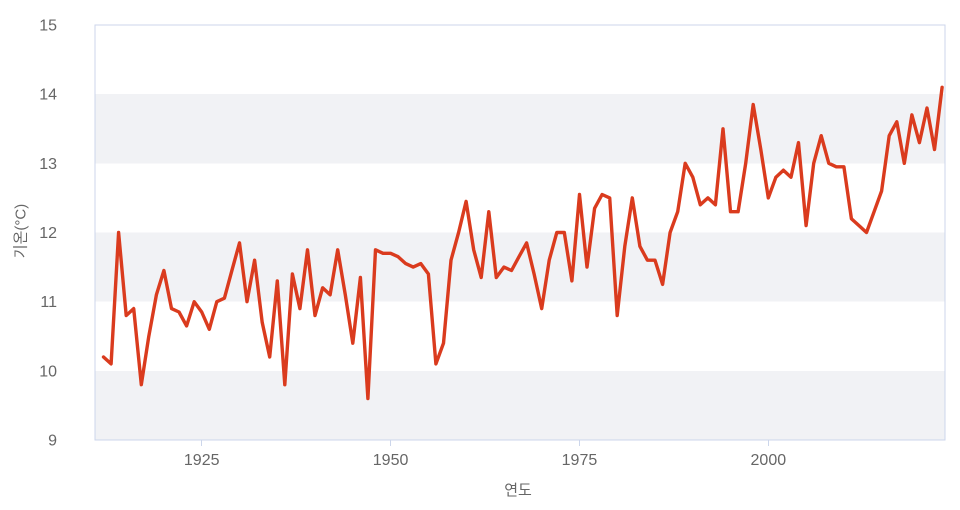 The height and width of the screenshot is (510, 960). What do you see at coordinates (52, 441) in the screenshot?
I see `y-tick-label: 9` at bounding box center [52, 441].